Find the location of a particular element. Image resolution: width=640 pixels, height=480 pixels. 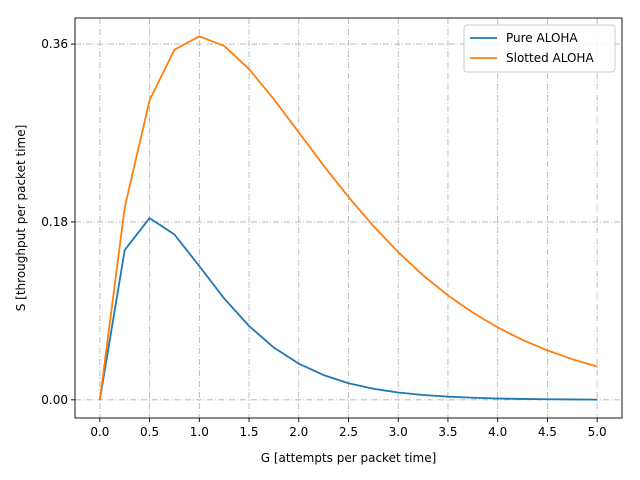

x-tick-label: 4.0 is located at coordinates (497, 432).